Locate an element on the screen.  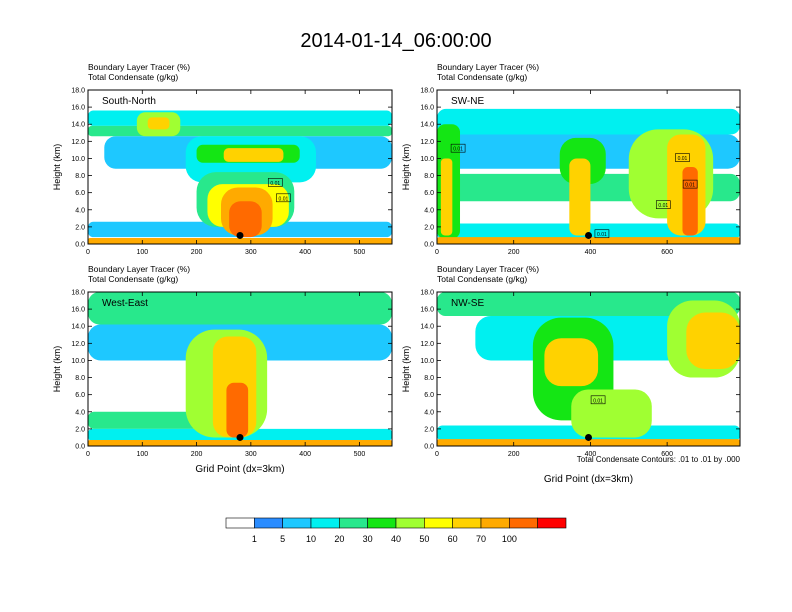
panel-label: West-East is located at coordinates (125, 303).